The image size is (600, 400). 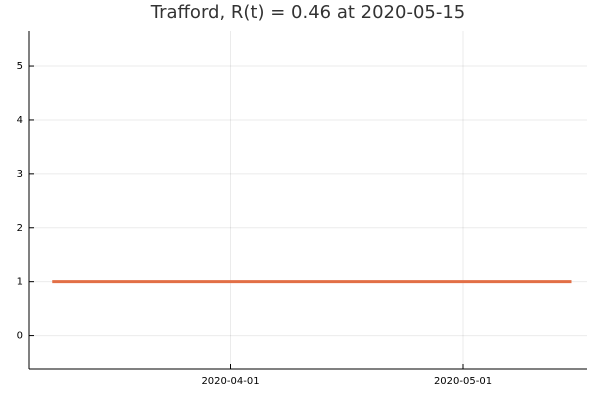 I want to click on y-tick-label: 3, so click(x=20, y=174).